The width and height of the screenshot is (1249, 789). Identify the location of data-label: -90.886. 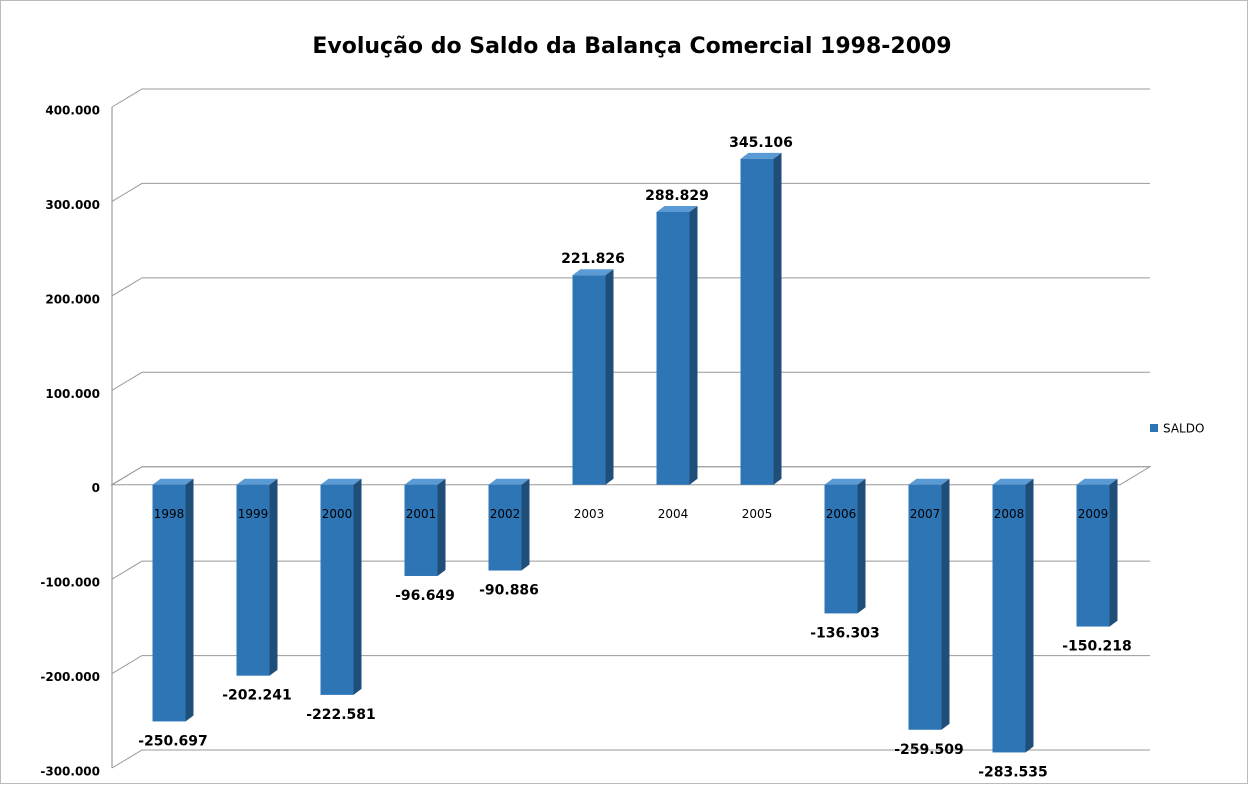
(509, 591).